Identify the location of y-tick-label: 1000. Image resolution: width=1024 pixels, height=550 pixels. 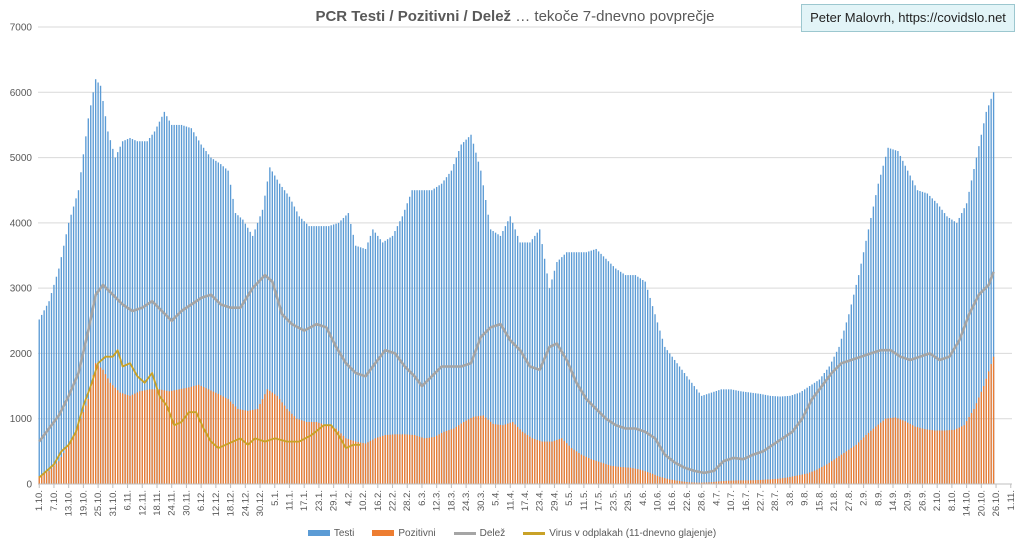
(21, 419).